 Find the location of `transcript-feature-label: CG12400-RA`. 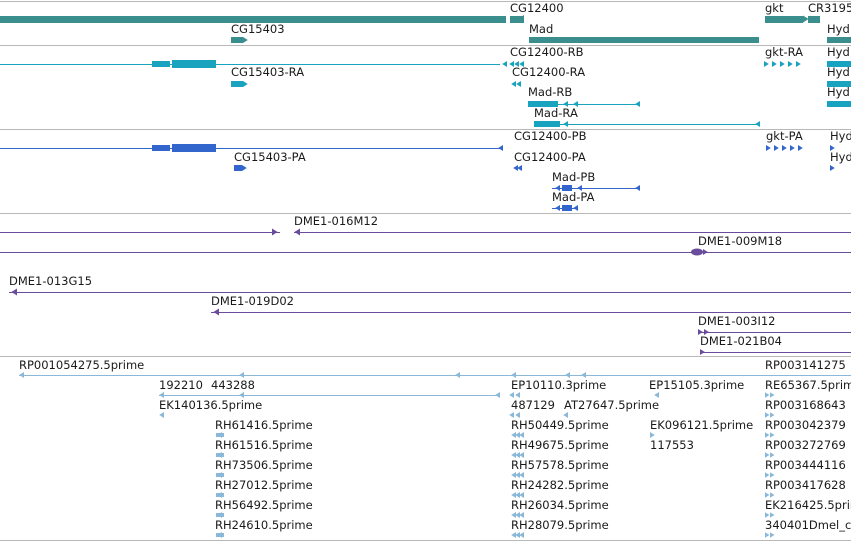

transcript-feature-label: CG12400-RA is located at coordinates (548, 72).